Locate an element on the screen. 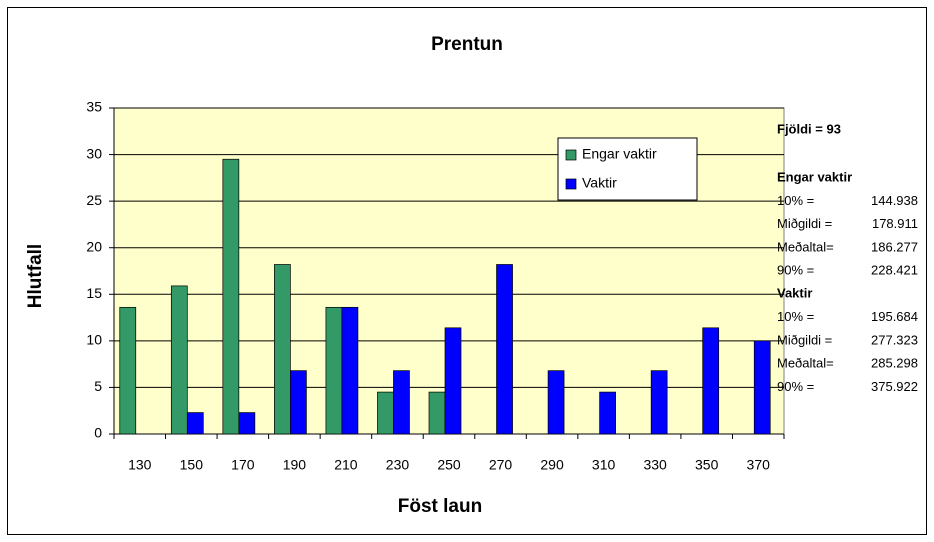  side-group-title: Engar vaktir is located at coordinates (814, 176).